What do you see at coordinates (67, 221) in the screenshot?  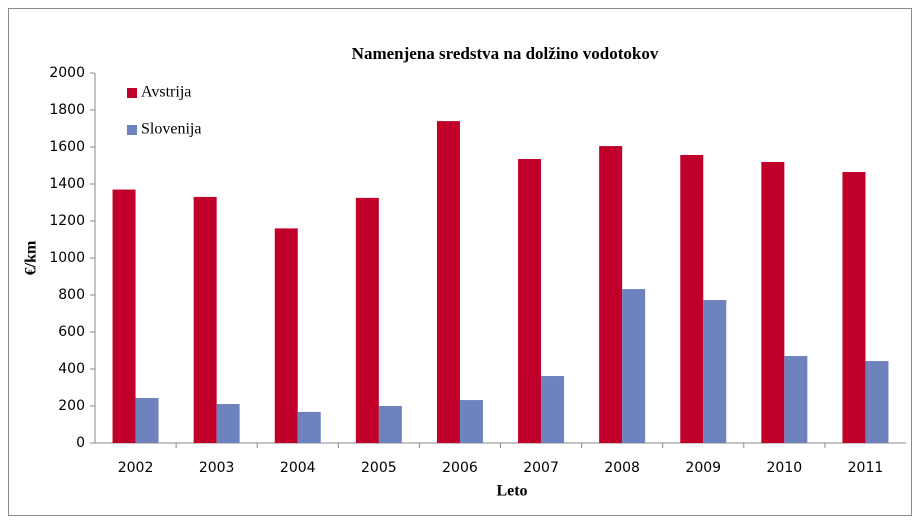 I see `y-tick-label: 1200` at bounding box center [67, 221].